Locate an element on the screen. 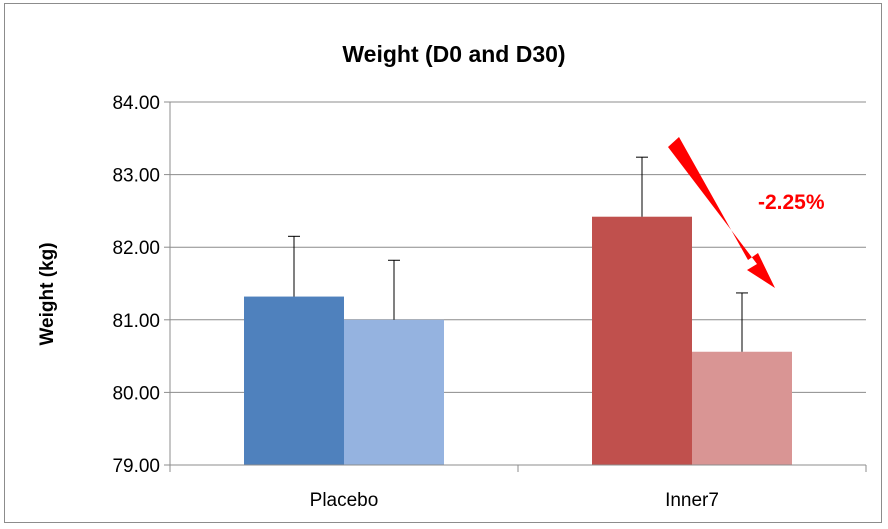  y-tick-label: 80.00 is located at coordinates (136, 393).